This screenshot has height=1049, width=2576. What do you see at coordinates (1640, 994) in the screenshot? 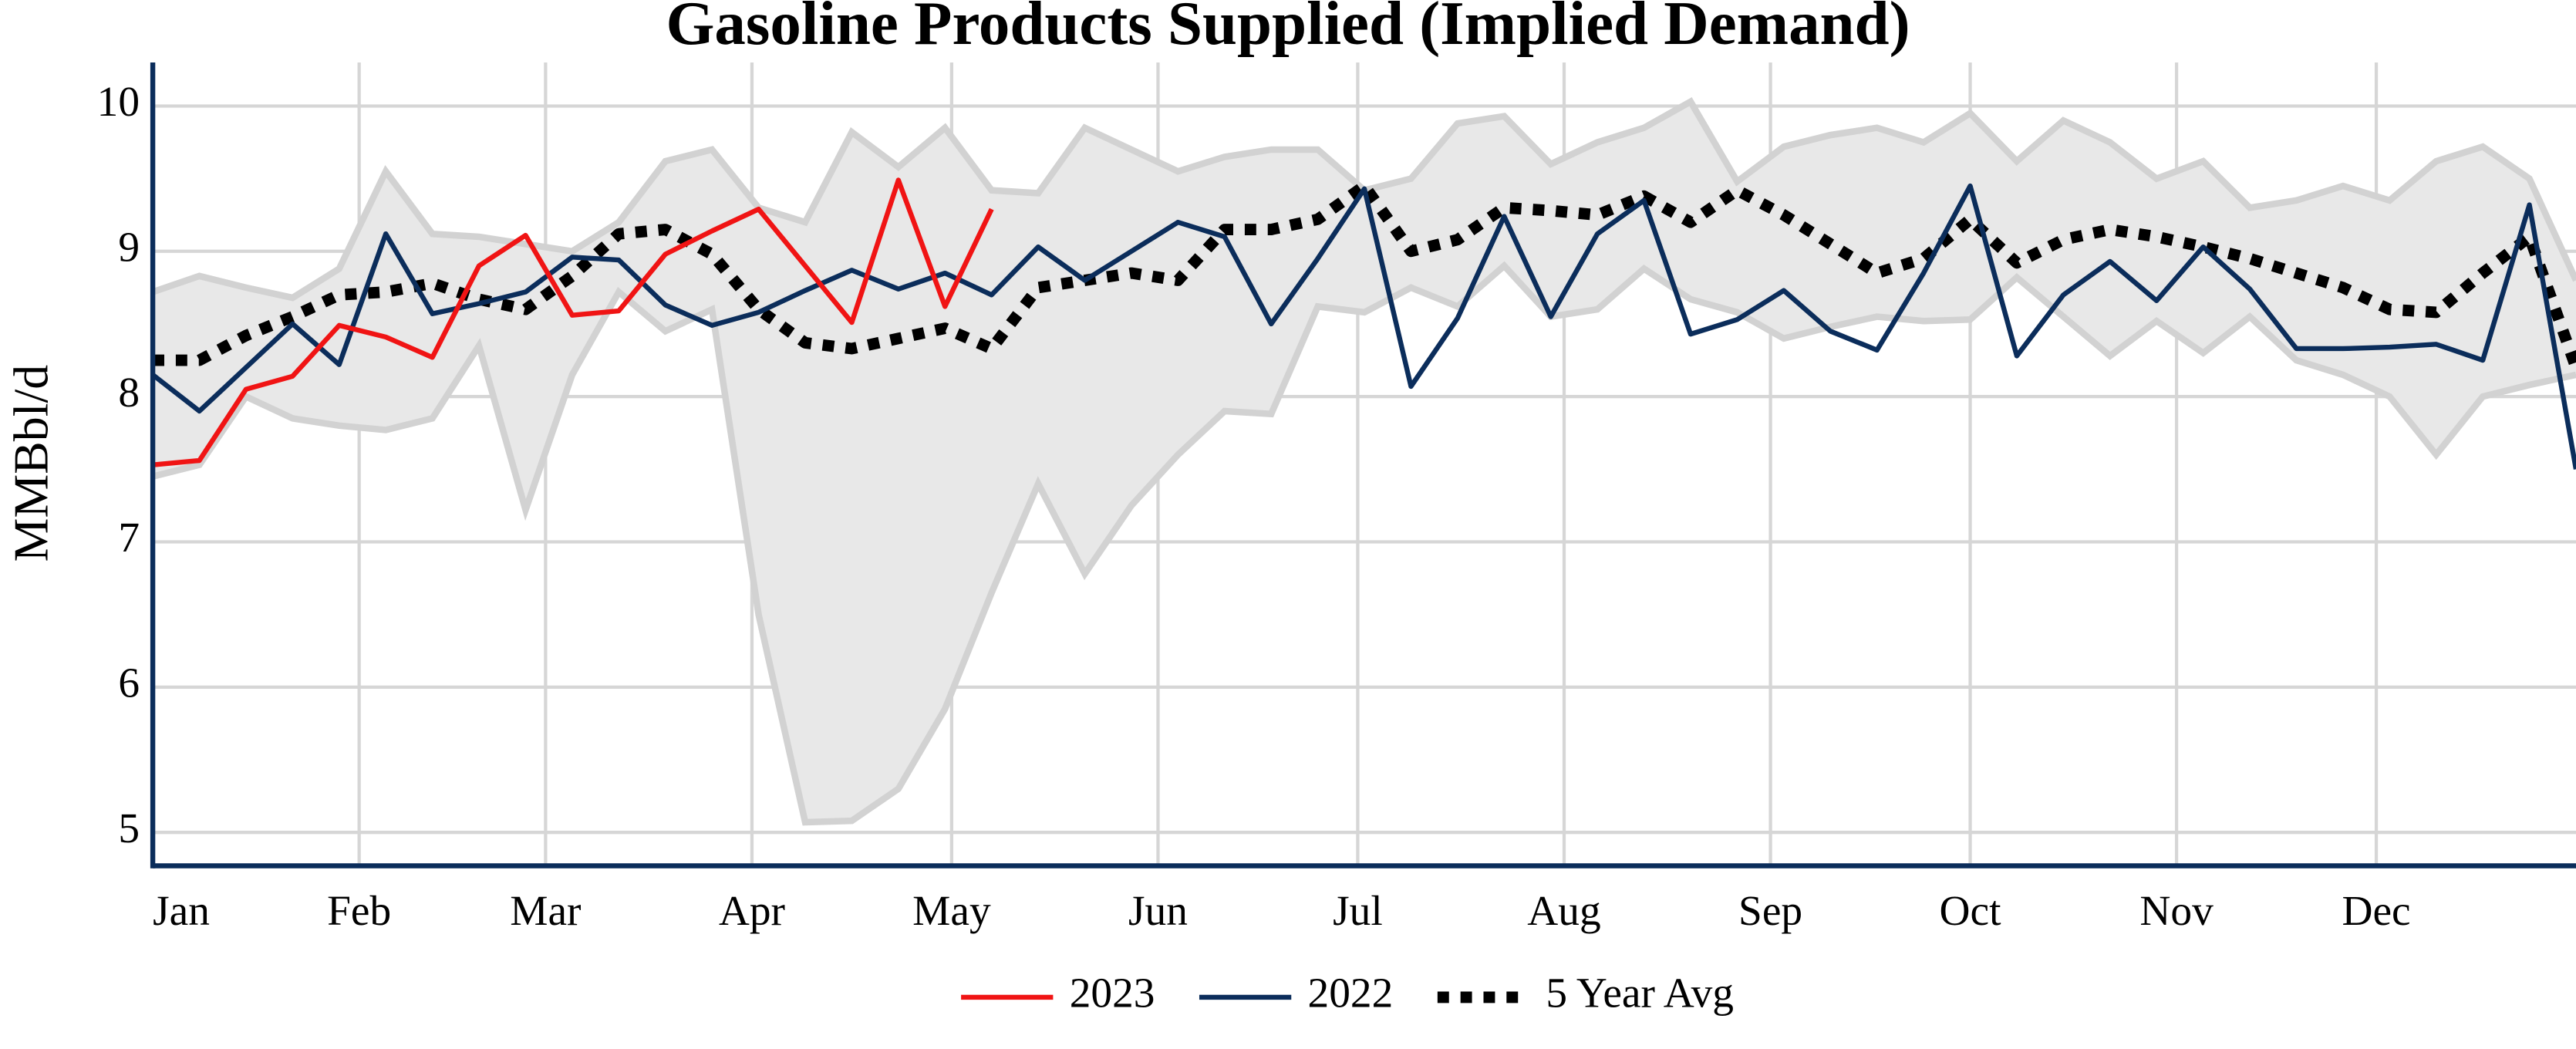
I see `legend-label: 5 Year Avg` at bounding box center [1640, 994].